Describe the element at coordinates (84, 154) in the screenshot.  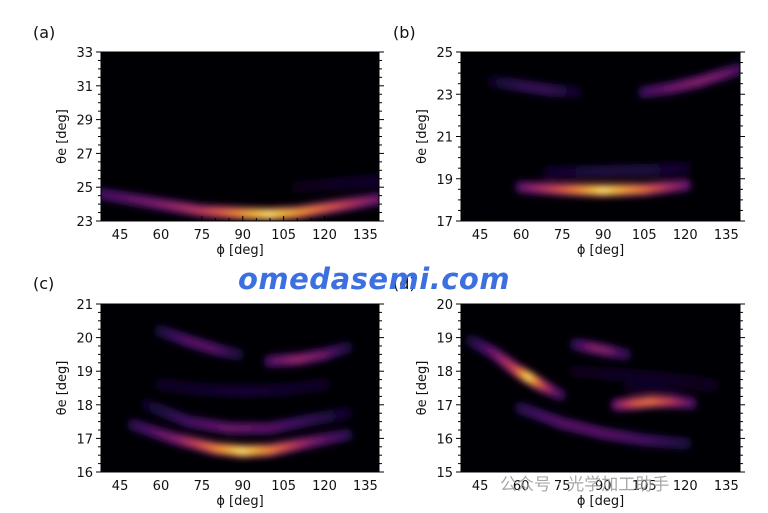
I see `y-tick-label: 27` at that location.